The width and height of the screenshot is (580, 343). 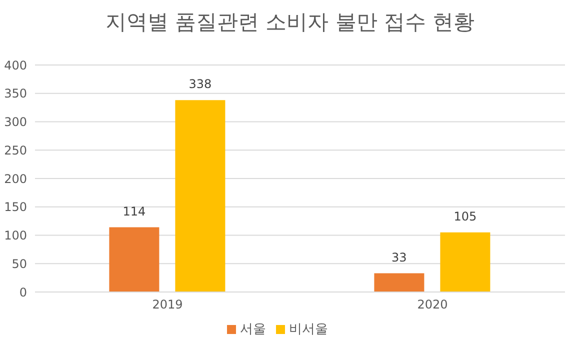 What do you see at coordinates (432, 305) in the screenshot?
I see `x-tick-label: 2020` at bounding box center [432, 305].